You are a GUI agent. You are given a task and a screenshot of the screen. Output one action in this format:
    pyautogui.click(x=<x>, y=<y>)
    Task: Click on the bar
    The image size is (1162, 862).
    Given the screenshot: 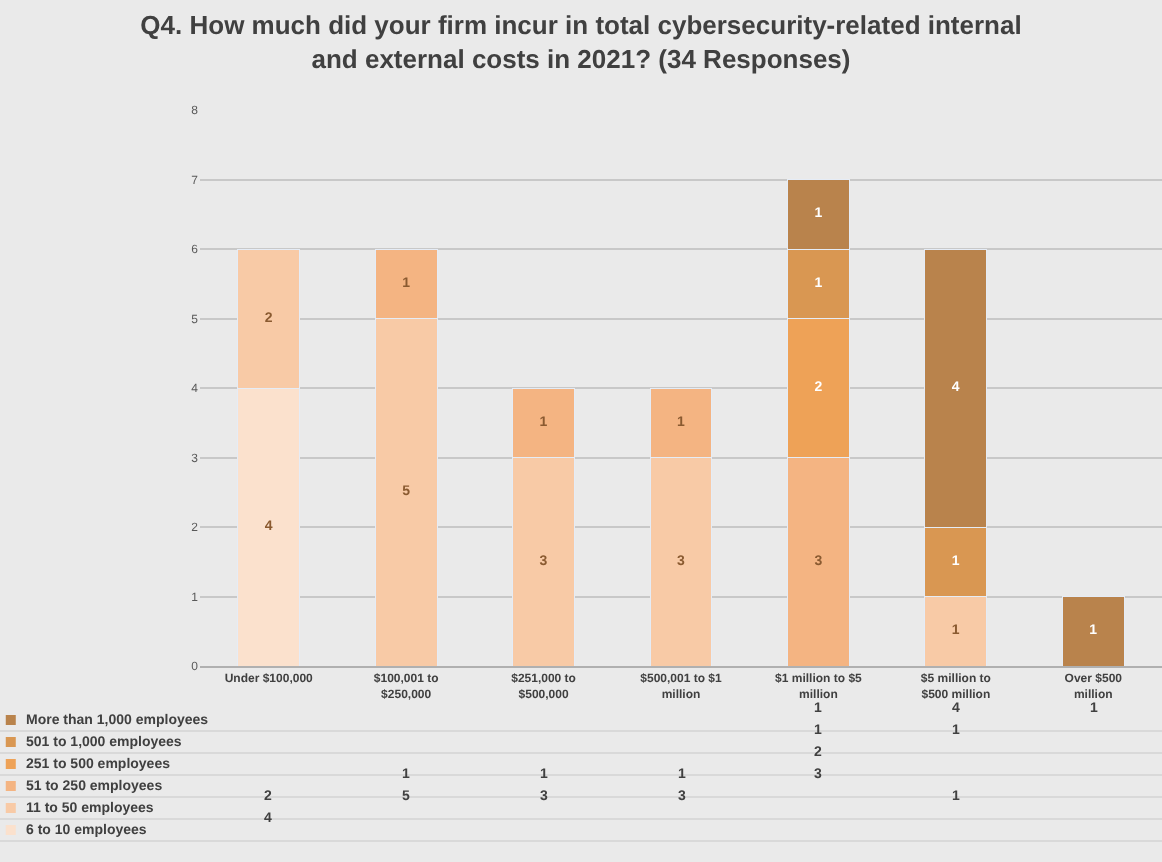 What is the action you would take?
    pyautogui.click(x=1093, y=631)
    